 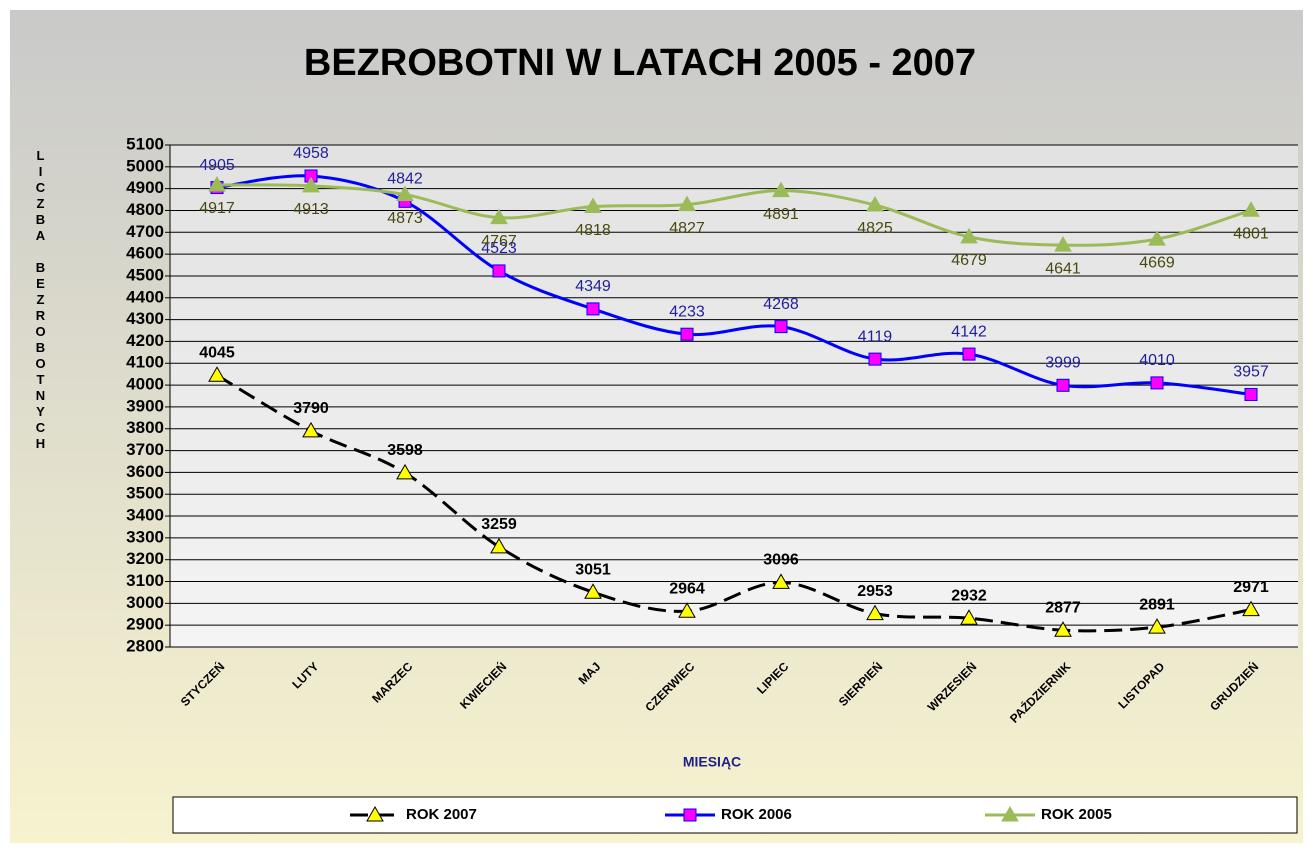 What do you see at coordinates (1251, 233) in the screenshot?
I see `data-label: 4801` at bounding box center [1251, 233].